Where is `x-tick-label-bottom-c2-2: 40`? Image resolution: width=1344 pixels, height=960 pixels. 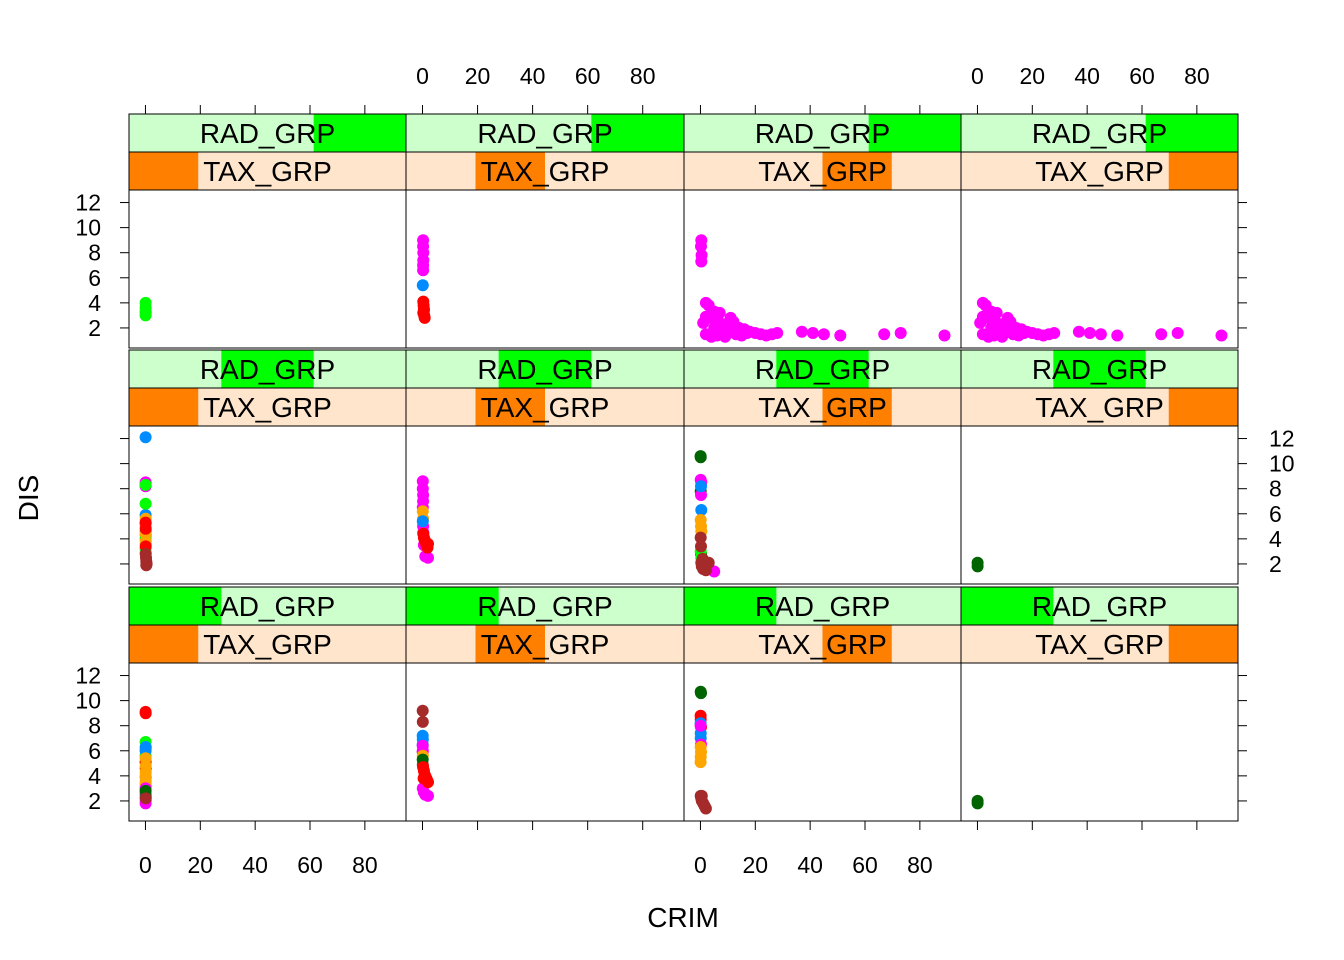
x-tick-label-bottom-c2-2: 40 is located at coordinates (810, 865).